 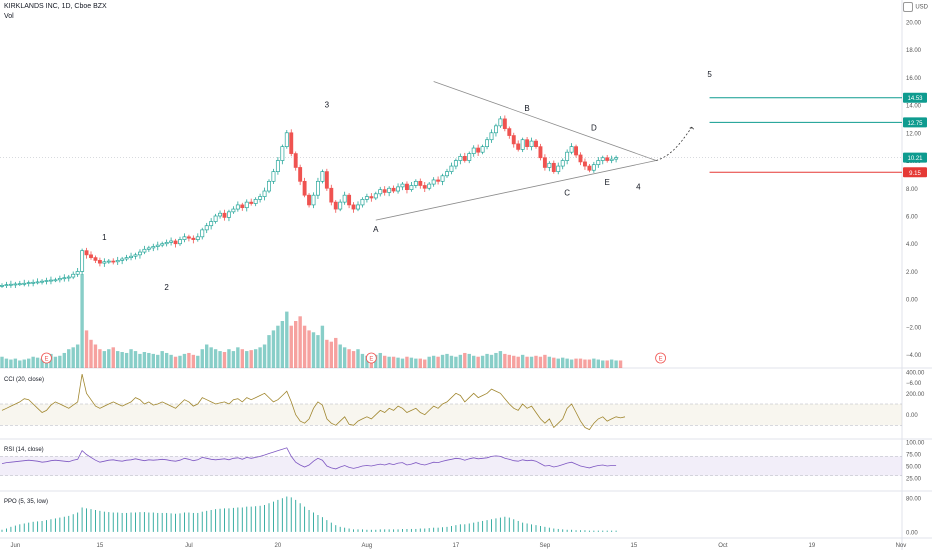 I want to click on wave-label-4: 4, so click(x=638, y=186).